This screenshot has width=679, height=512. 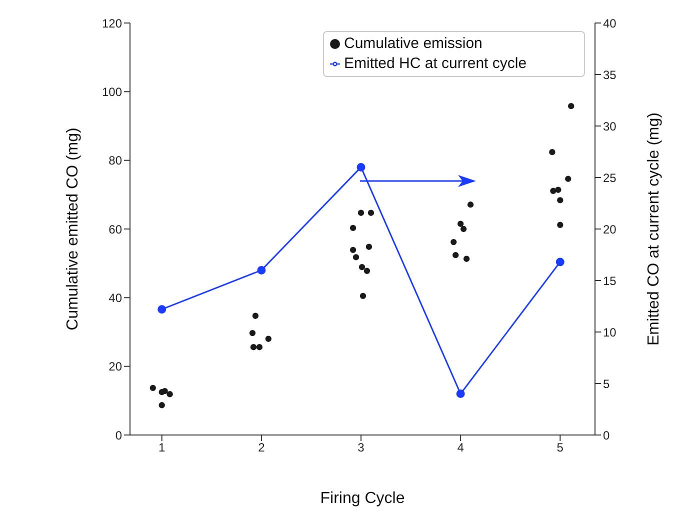 I want to click on x-tick-label: 4, so click(x=460, y=447).